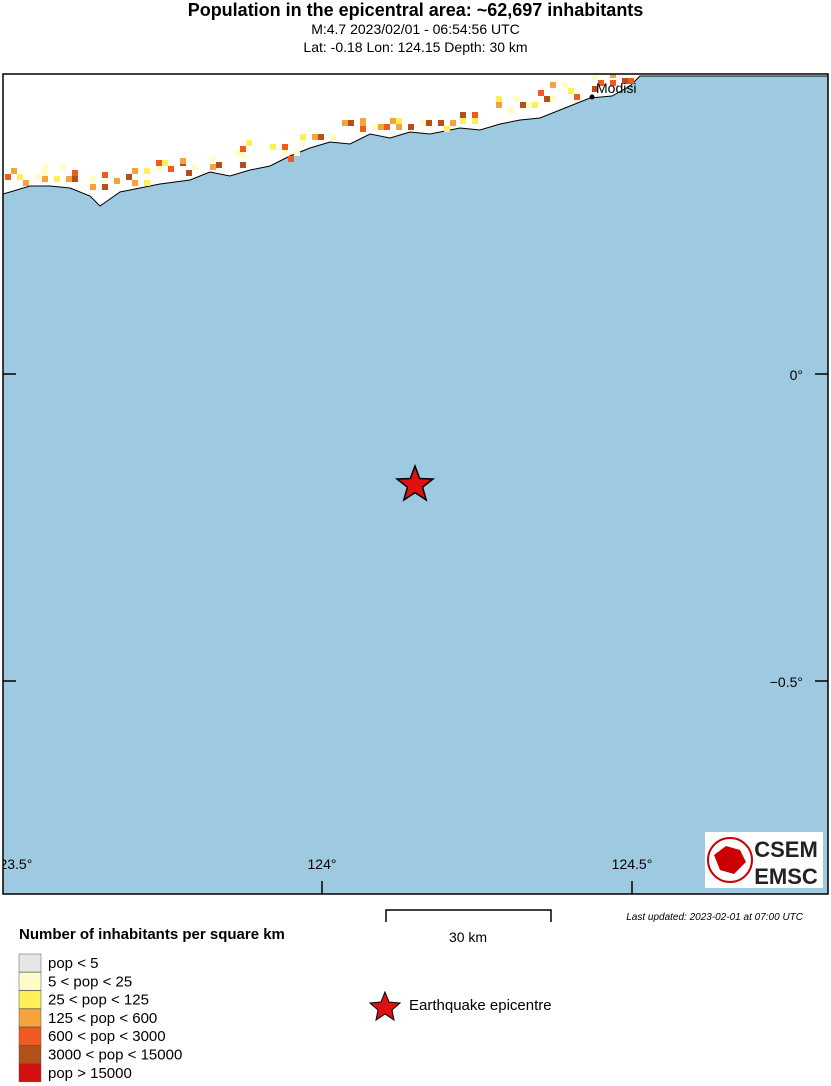  Describe the element at coordinates (319, 132) in the screenshot. I see `population-cells` at that location.